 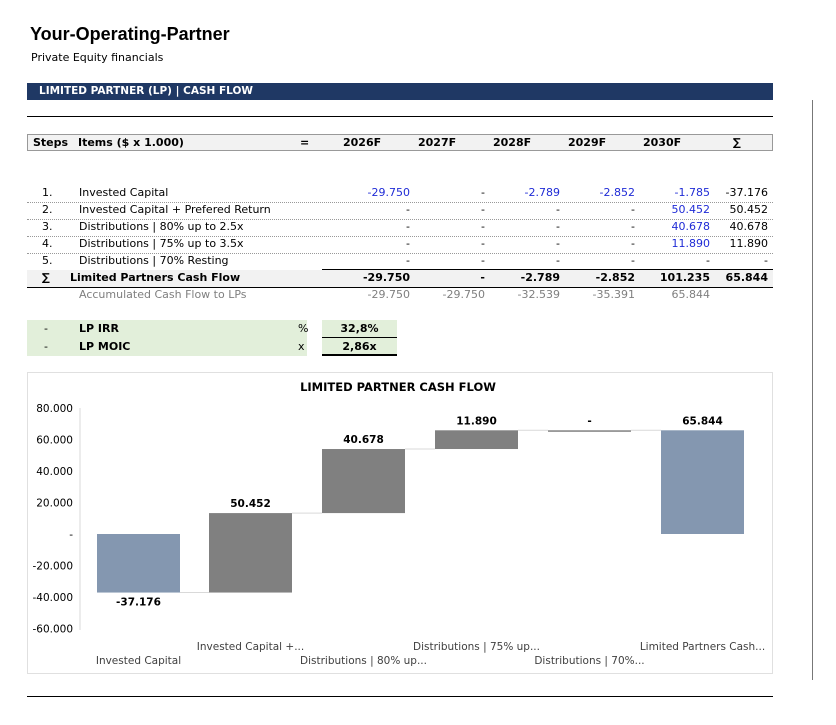 What do you see at coordinates (538, 294) in the screenshot?
I see `accumulated-value: -32.539` at bounding box center [538, 294].